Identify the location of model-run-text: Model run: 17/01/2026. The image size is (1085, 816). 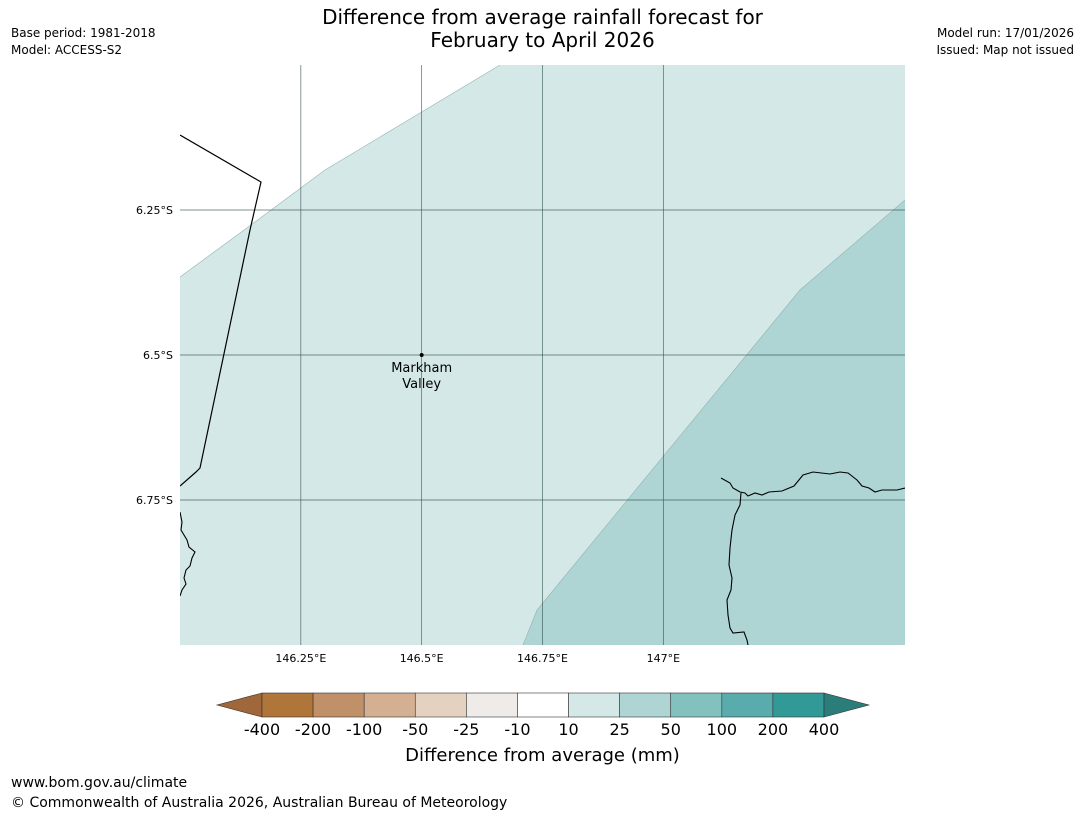
(1005, 33).